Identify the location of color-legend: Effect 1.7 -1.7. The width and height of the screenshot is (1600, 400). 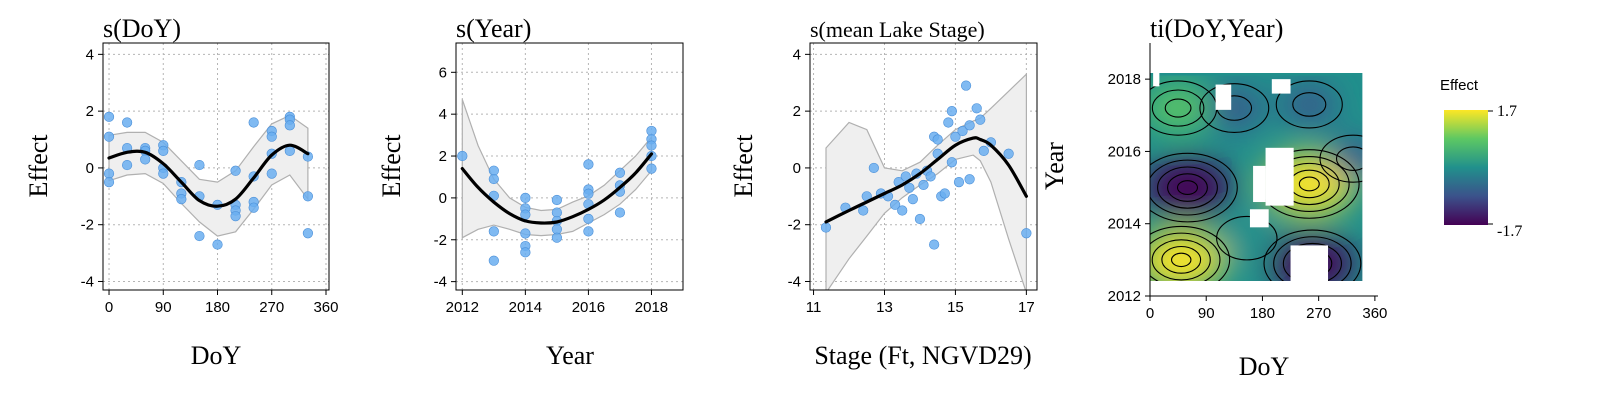
(1481, 158).